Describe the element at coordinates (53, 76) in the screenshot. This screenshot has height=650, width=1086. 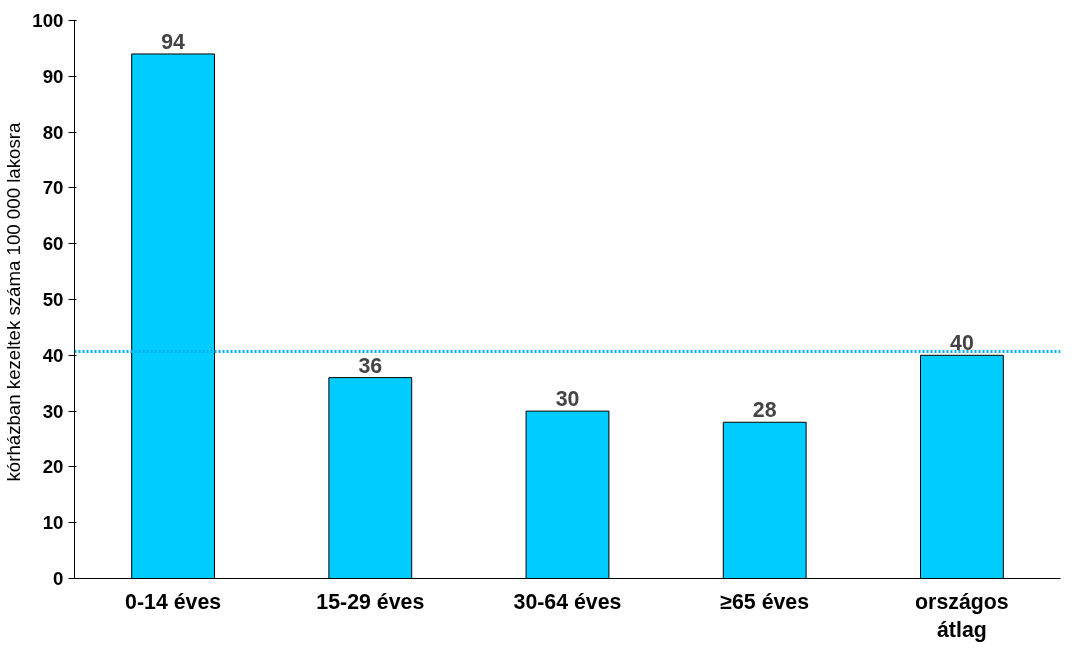
I see `y-tick-label: 90` at that location.